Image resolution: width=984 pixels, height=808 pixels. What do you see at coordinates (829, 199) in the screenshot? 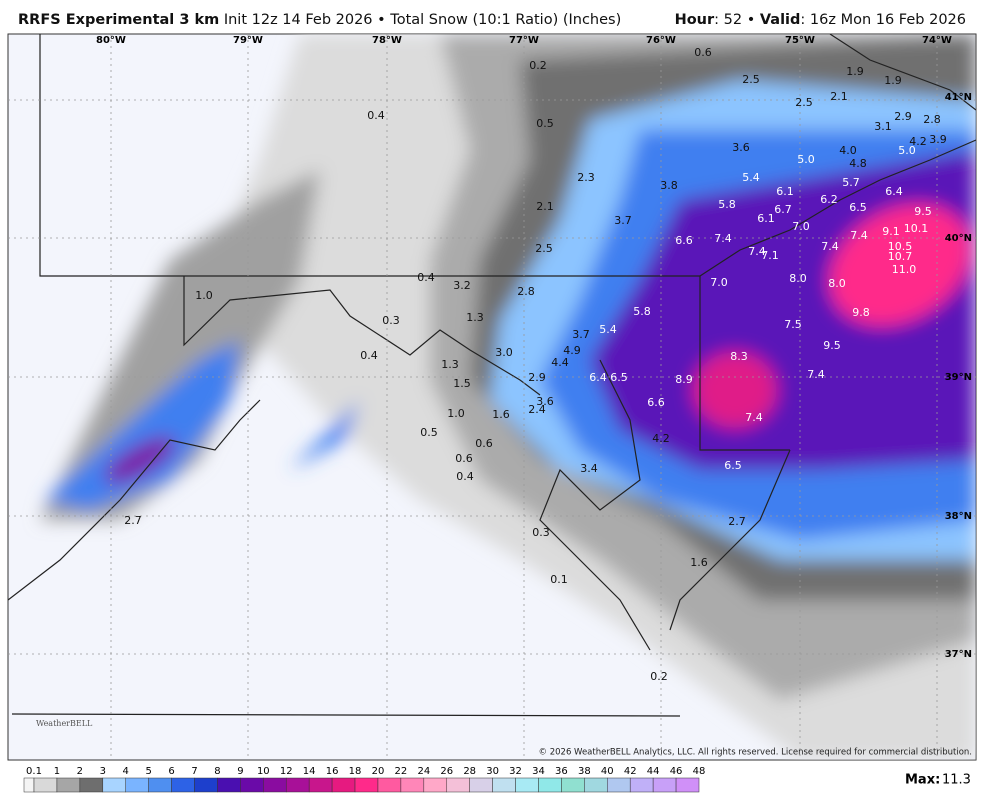
I see `snow-value: 6.2` at bounding box center [829, 199].